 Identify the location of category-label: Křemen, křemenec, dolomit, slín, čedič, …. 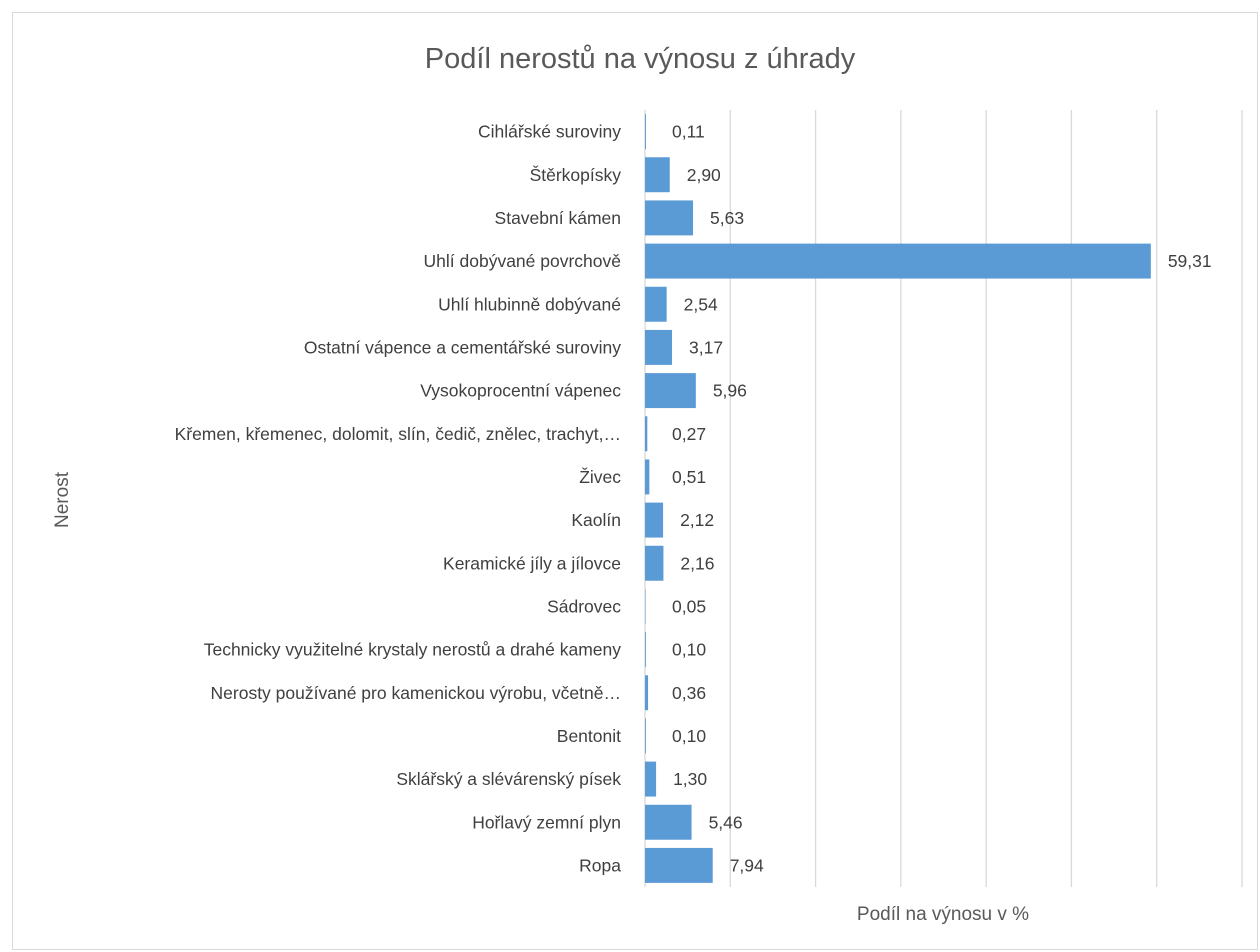
(398, 434).